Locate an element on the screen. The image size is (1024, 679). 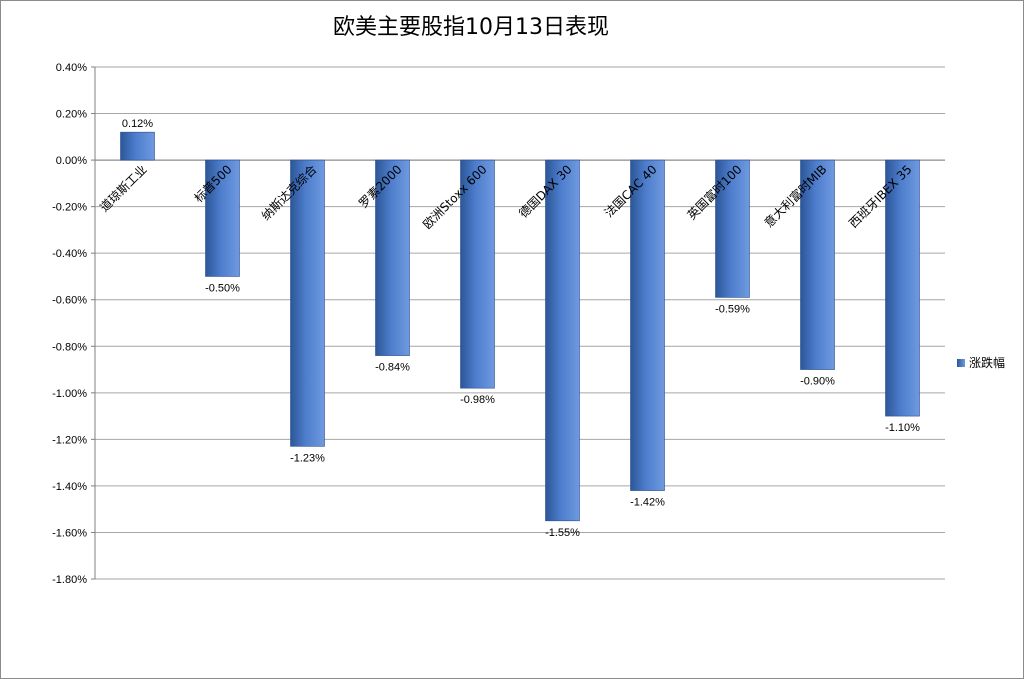
data-label: -1.42% is located at coordinates (647, 503).